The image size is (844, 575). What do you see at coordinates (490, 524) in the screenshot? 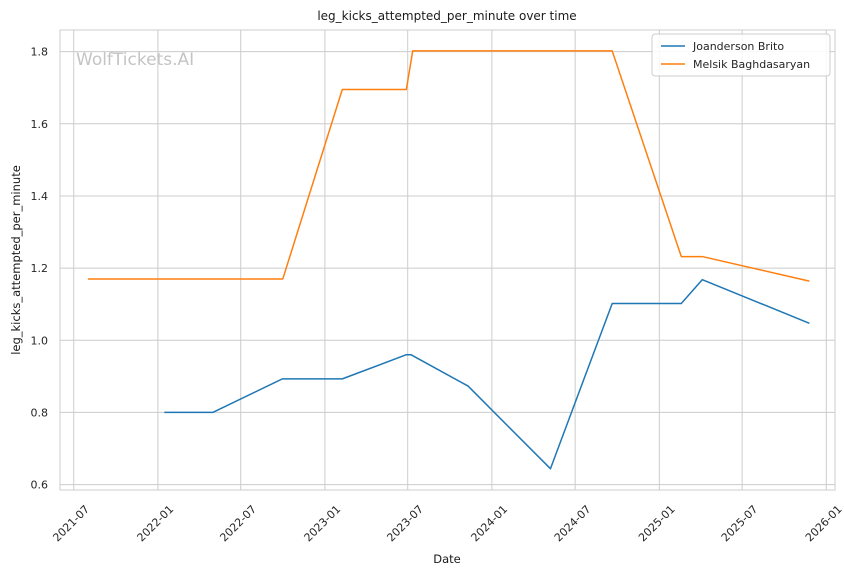
I see `x-tick-label: 2024-01` at bounding box center [490, 524].